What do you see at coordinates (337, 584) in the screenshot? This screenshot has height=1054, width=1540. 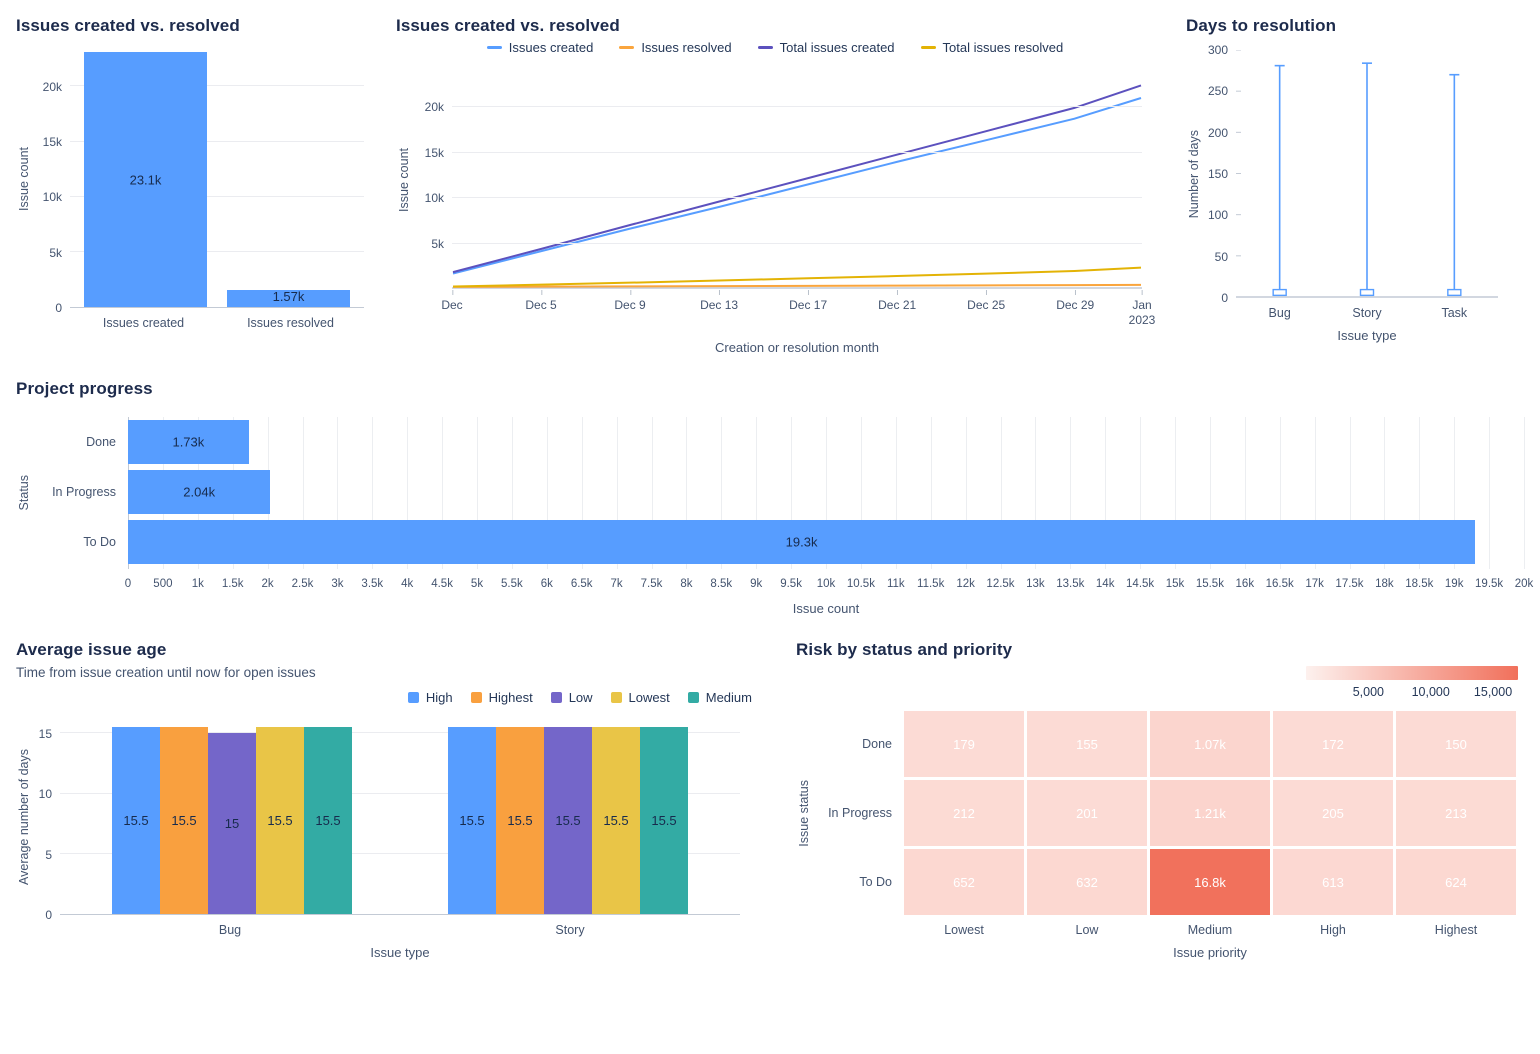 I see `x-tick-label-3k: 3k` at bounding box center [337, 584].